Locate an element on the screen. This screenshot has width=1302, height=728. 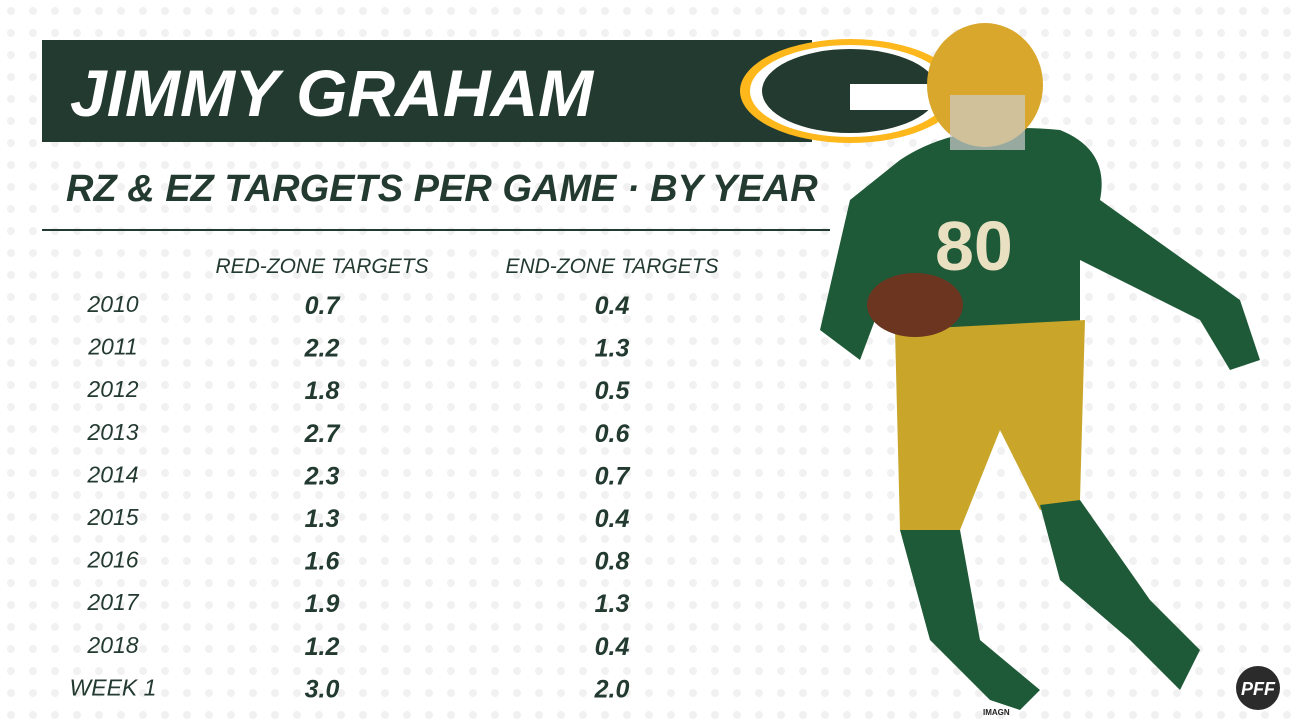
value-cell: 2.3 is located at coordinates (322, 476).